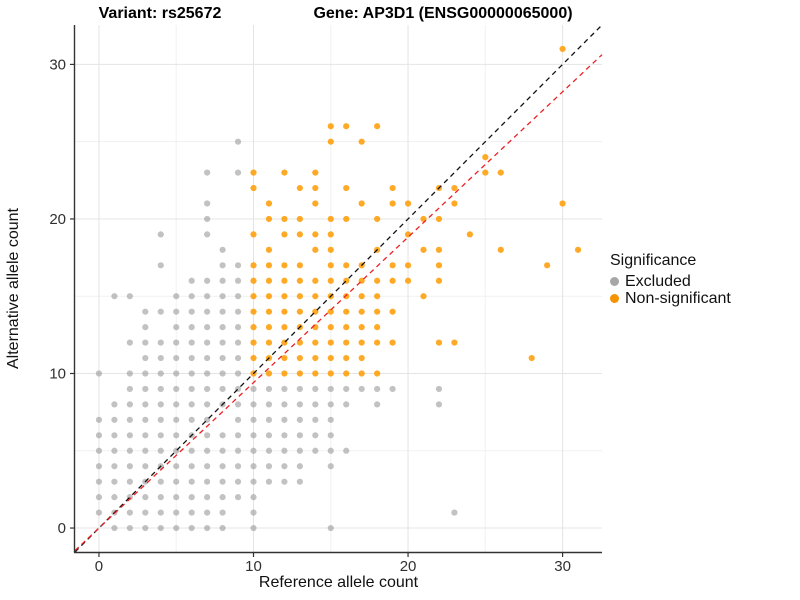  What do you see at coordinates (670, 279) in the screenshot?
I see `legend: Significance Excluded Non-significant` at bounding box center [670, 279].